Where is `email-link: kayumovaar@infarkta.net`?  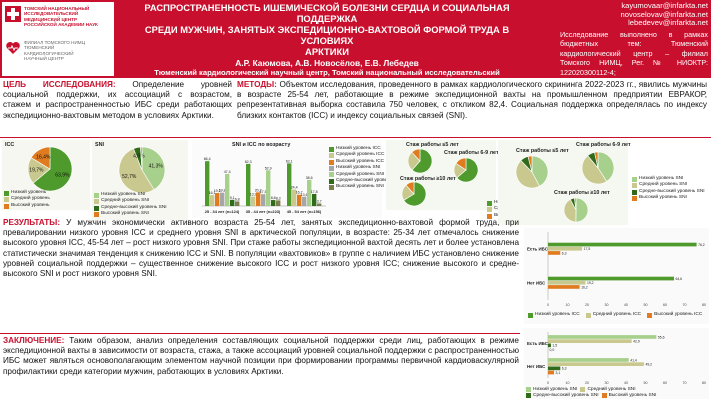
email-link: kayumovaar@infarkta.net is located at coordinates (664, 5).